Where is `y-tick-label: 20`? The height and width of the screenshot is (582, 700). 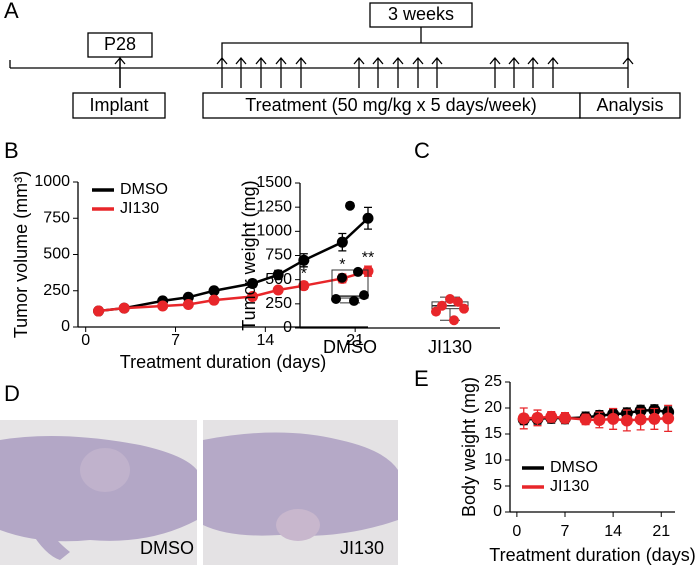
y-tick-label: 20 is located at coordinates (493, 407).